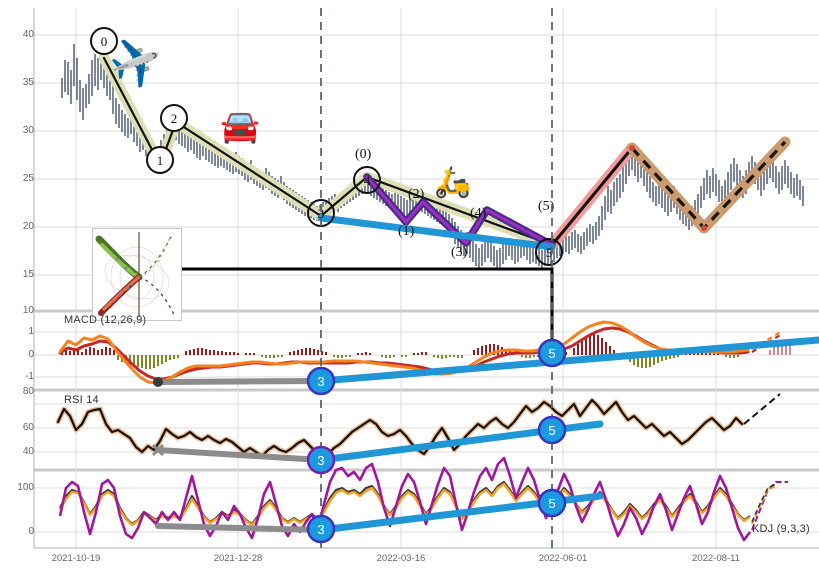  What do you see at coordinates (31, 331) in the screenshot?
I see `macd-ytick-1: 1` at bounding box center [31, 331].